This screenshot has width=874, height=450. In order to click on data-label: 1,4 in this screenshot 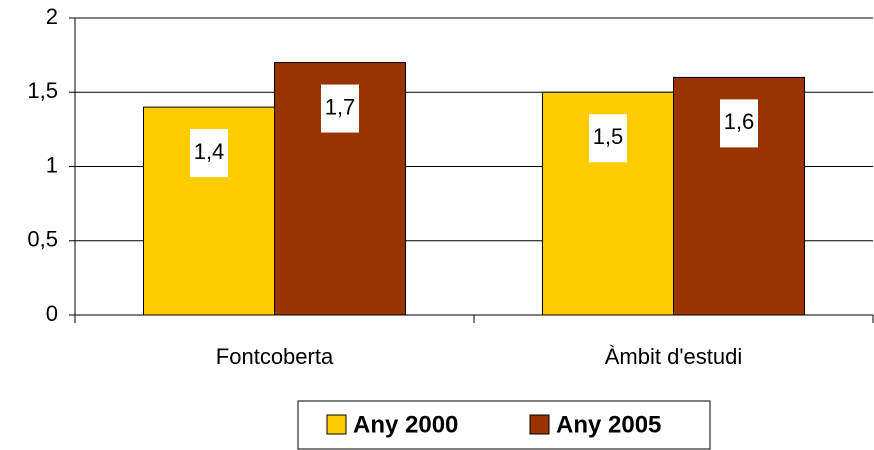, I will do `click(209, 151)`.